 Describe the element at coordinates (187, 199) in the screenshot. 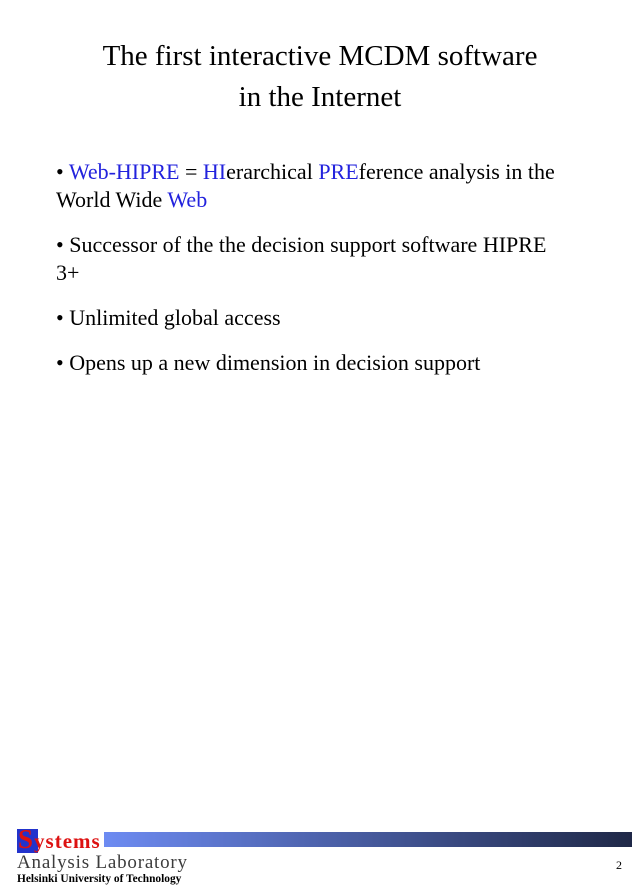

I see `highlighted-text-segment: Web` at that location.